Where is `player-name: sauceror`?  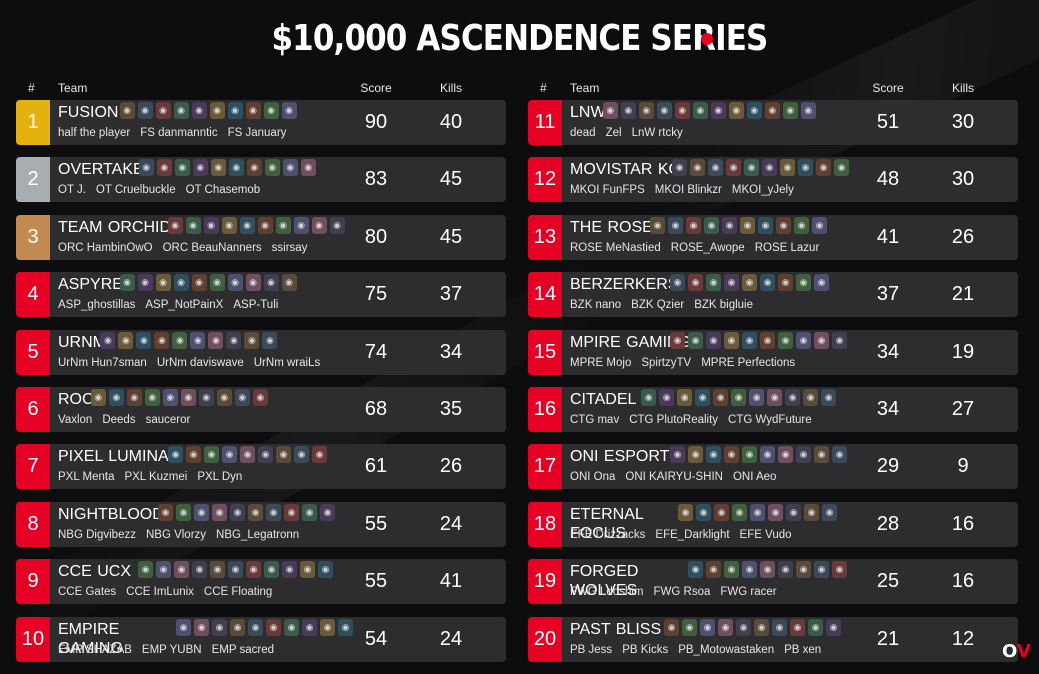
player-name: sauceror is located at coordinates (168, 419).